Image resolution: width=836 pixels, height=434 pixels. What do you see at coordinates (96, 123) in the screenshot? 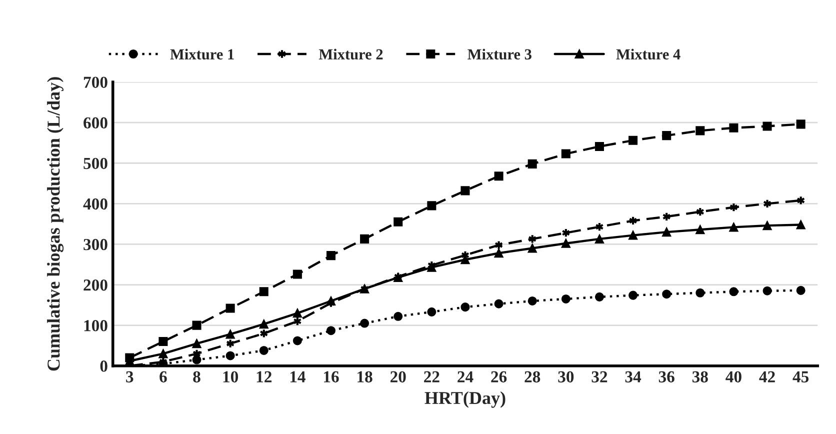
I see `y-tick-label: 600` at bounding box center [96, 123].